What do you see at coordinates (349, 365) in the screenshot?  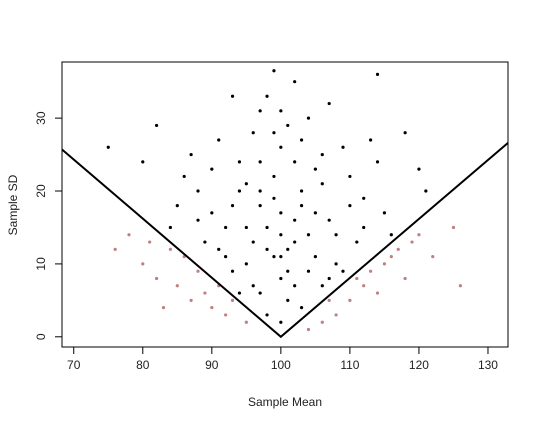 I see `x-tick-label: 110` at bounding box center [349, 365].